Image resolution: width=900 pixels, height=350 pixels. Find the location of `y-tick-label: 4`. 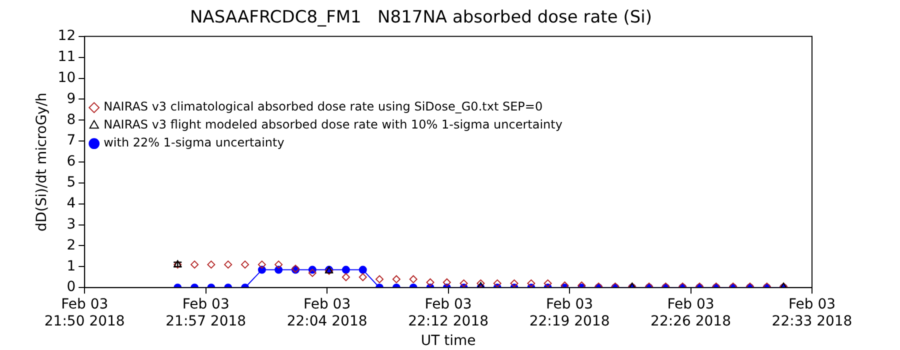

y-tick-label: 4 is located at coordinates (71, 204).